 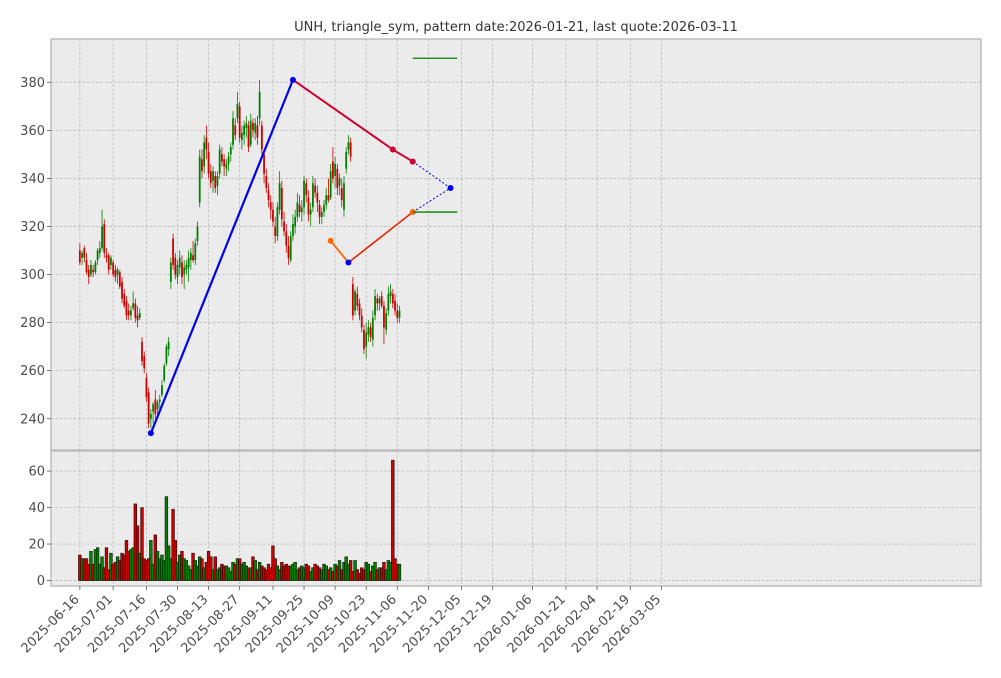 What do you see at coordinates (32, 275) in the screenshot?
I see `price-tick-label: 300` at bounding box center [32, 275].